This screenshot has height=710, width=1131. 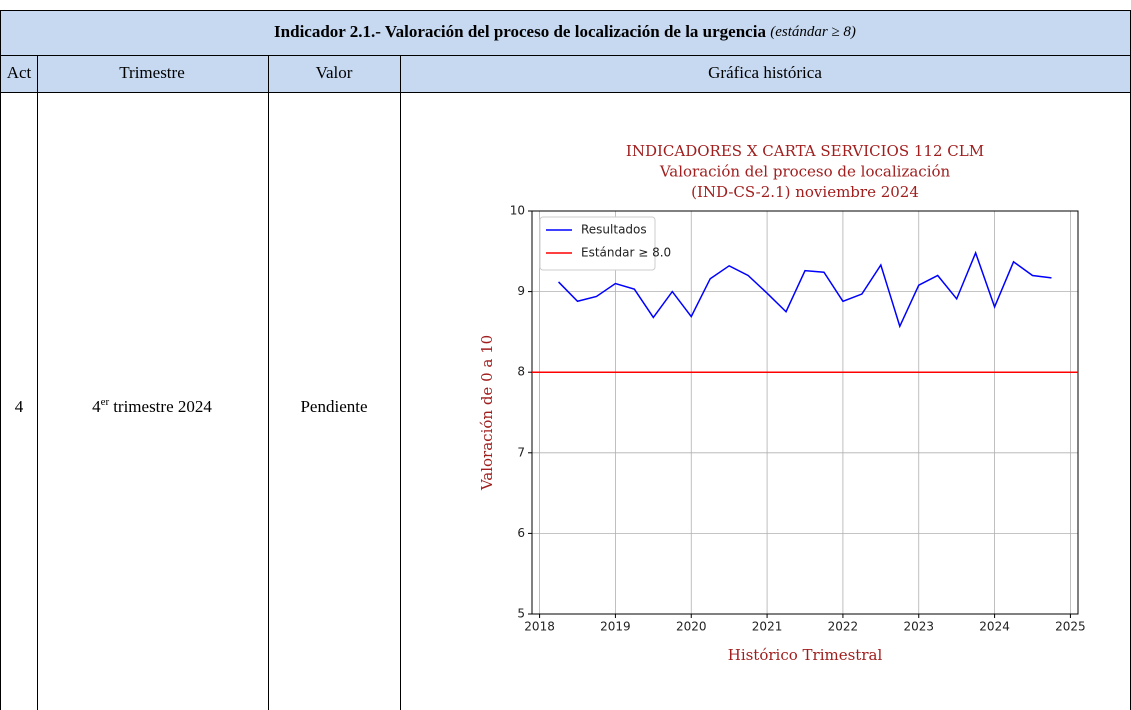 I want to click on title-note: (estándar ≥ 8), so click(x=813, y=32).